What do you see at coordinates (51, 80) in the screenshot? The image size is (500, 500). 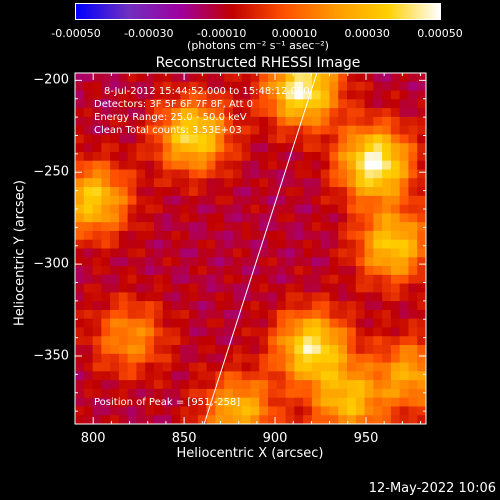 I see `y-tick-label: −200` at bounding box center [51, 80].